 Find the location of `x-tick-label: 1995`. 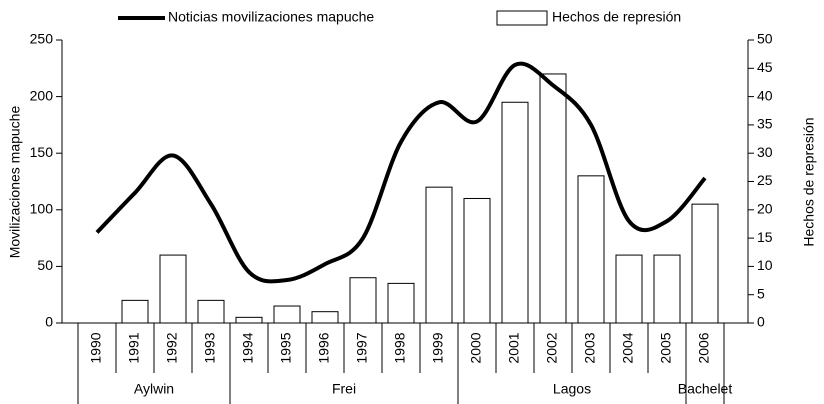

x-tick-label: 1995 is located at coordinates (286, 347).